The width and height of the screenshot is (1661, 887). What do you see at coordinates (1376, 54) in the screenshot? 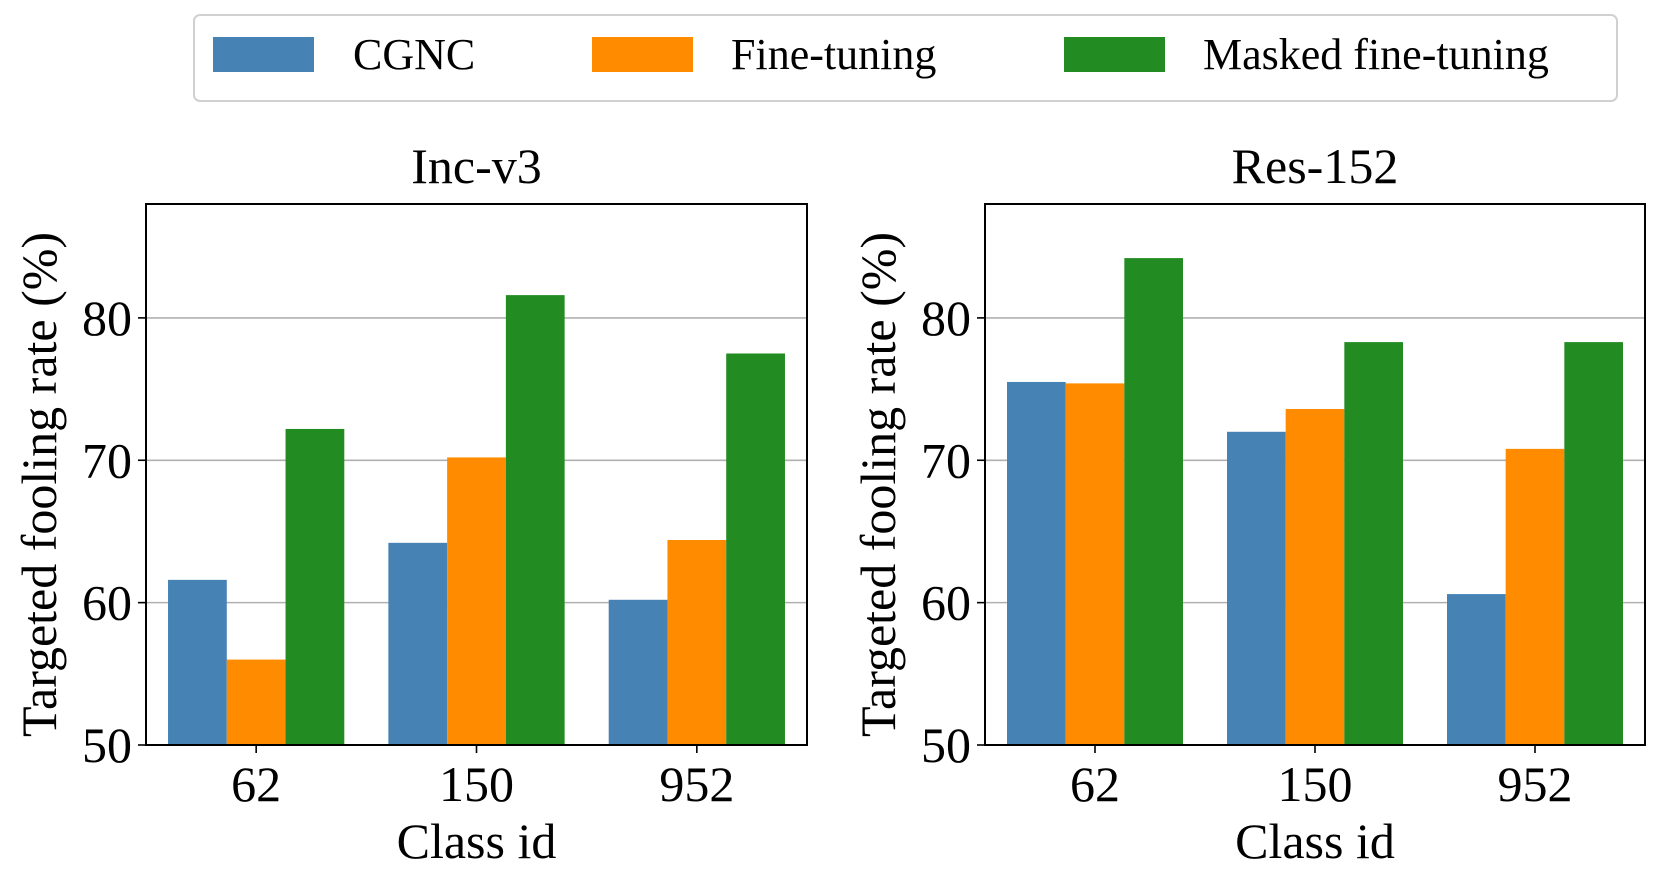
I see `legend-label-masked-fine-tuning: Masked fine-tuning` at bounding box center [1376, 54].